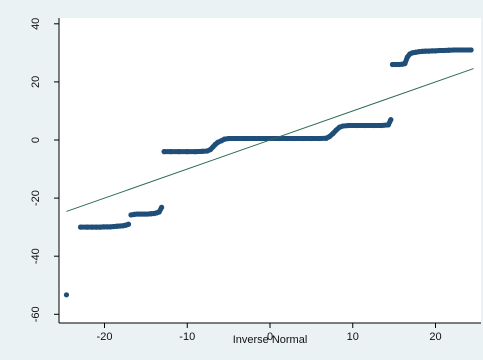  What do you see at coordinates (353, 337) in the screenshot?
I see `x-tick-label: 10` at bounding box center [353, 337].